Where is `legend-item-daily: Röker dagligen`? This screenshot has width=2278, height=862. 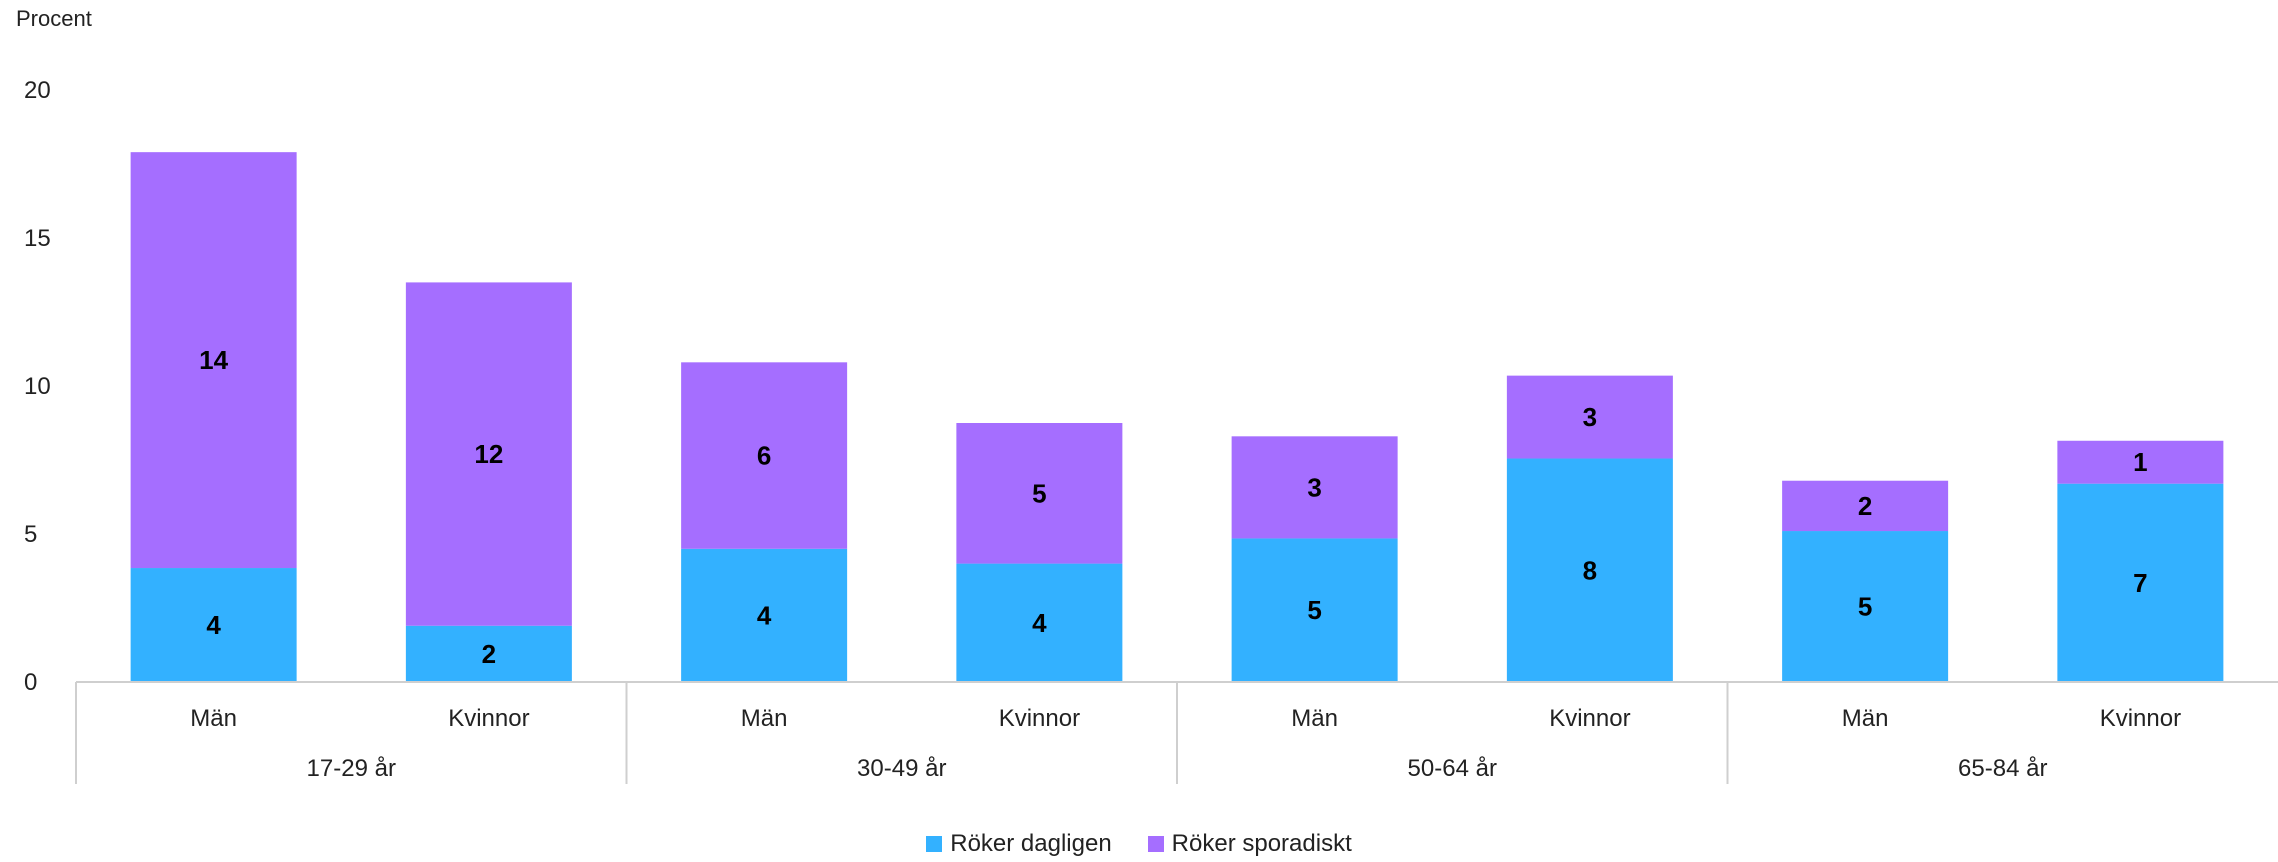
legend-item-daily: Röker dagligen is located at coordinates (1019, 844).